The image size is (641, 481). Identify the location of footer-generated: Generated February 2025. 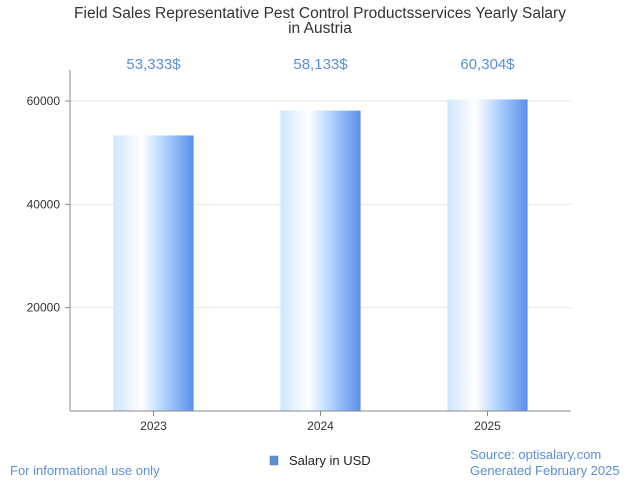
(545, 470).